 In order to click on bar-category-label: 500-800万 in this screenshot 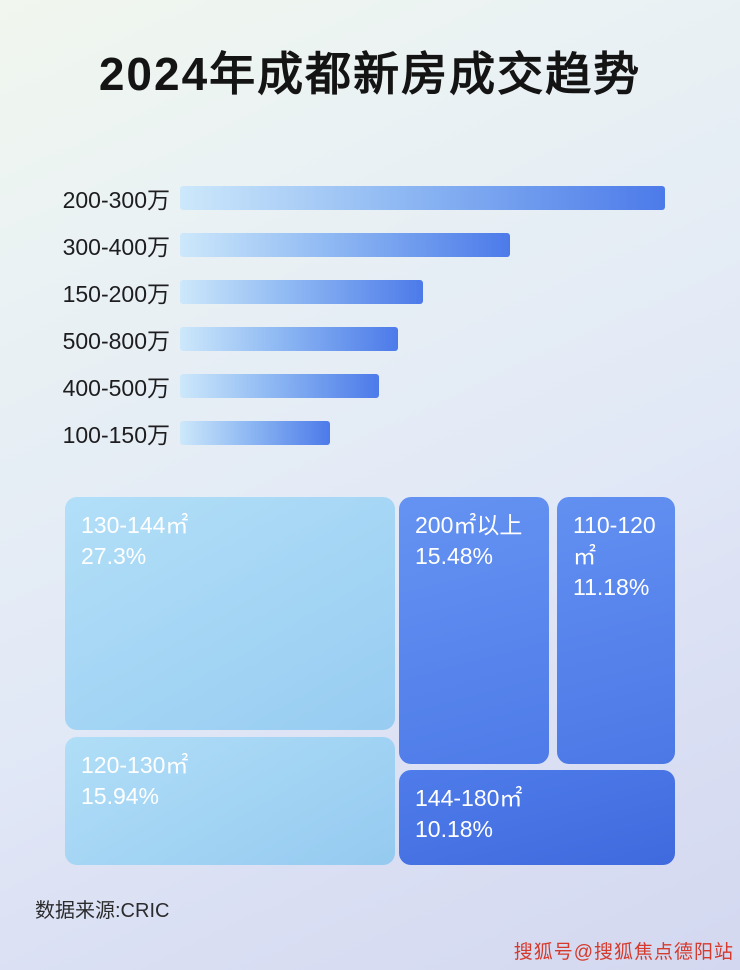, I will do `click(116, 340)`.